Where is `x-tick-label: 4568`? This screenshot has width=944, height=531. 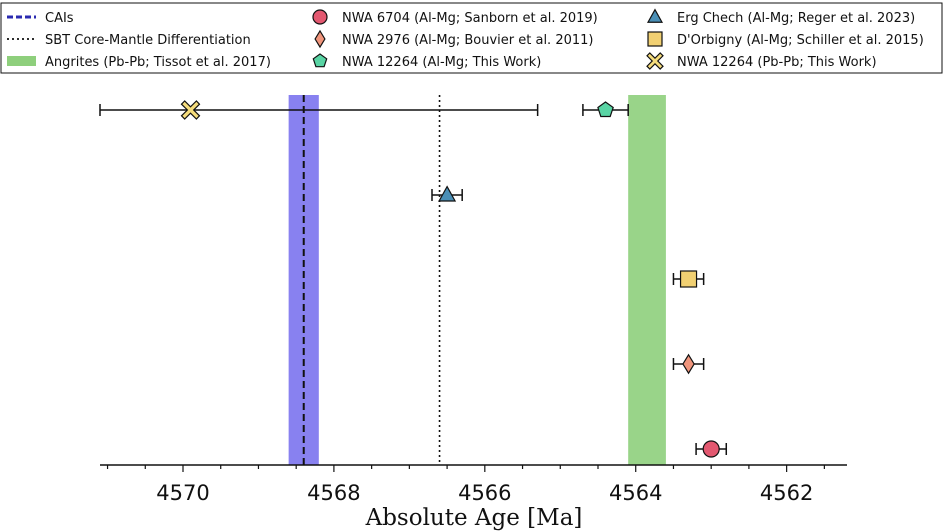 x-tick-label: 4568 is located at coordinates (333, 493).